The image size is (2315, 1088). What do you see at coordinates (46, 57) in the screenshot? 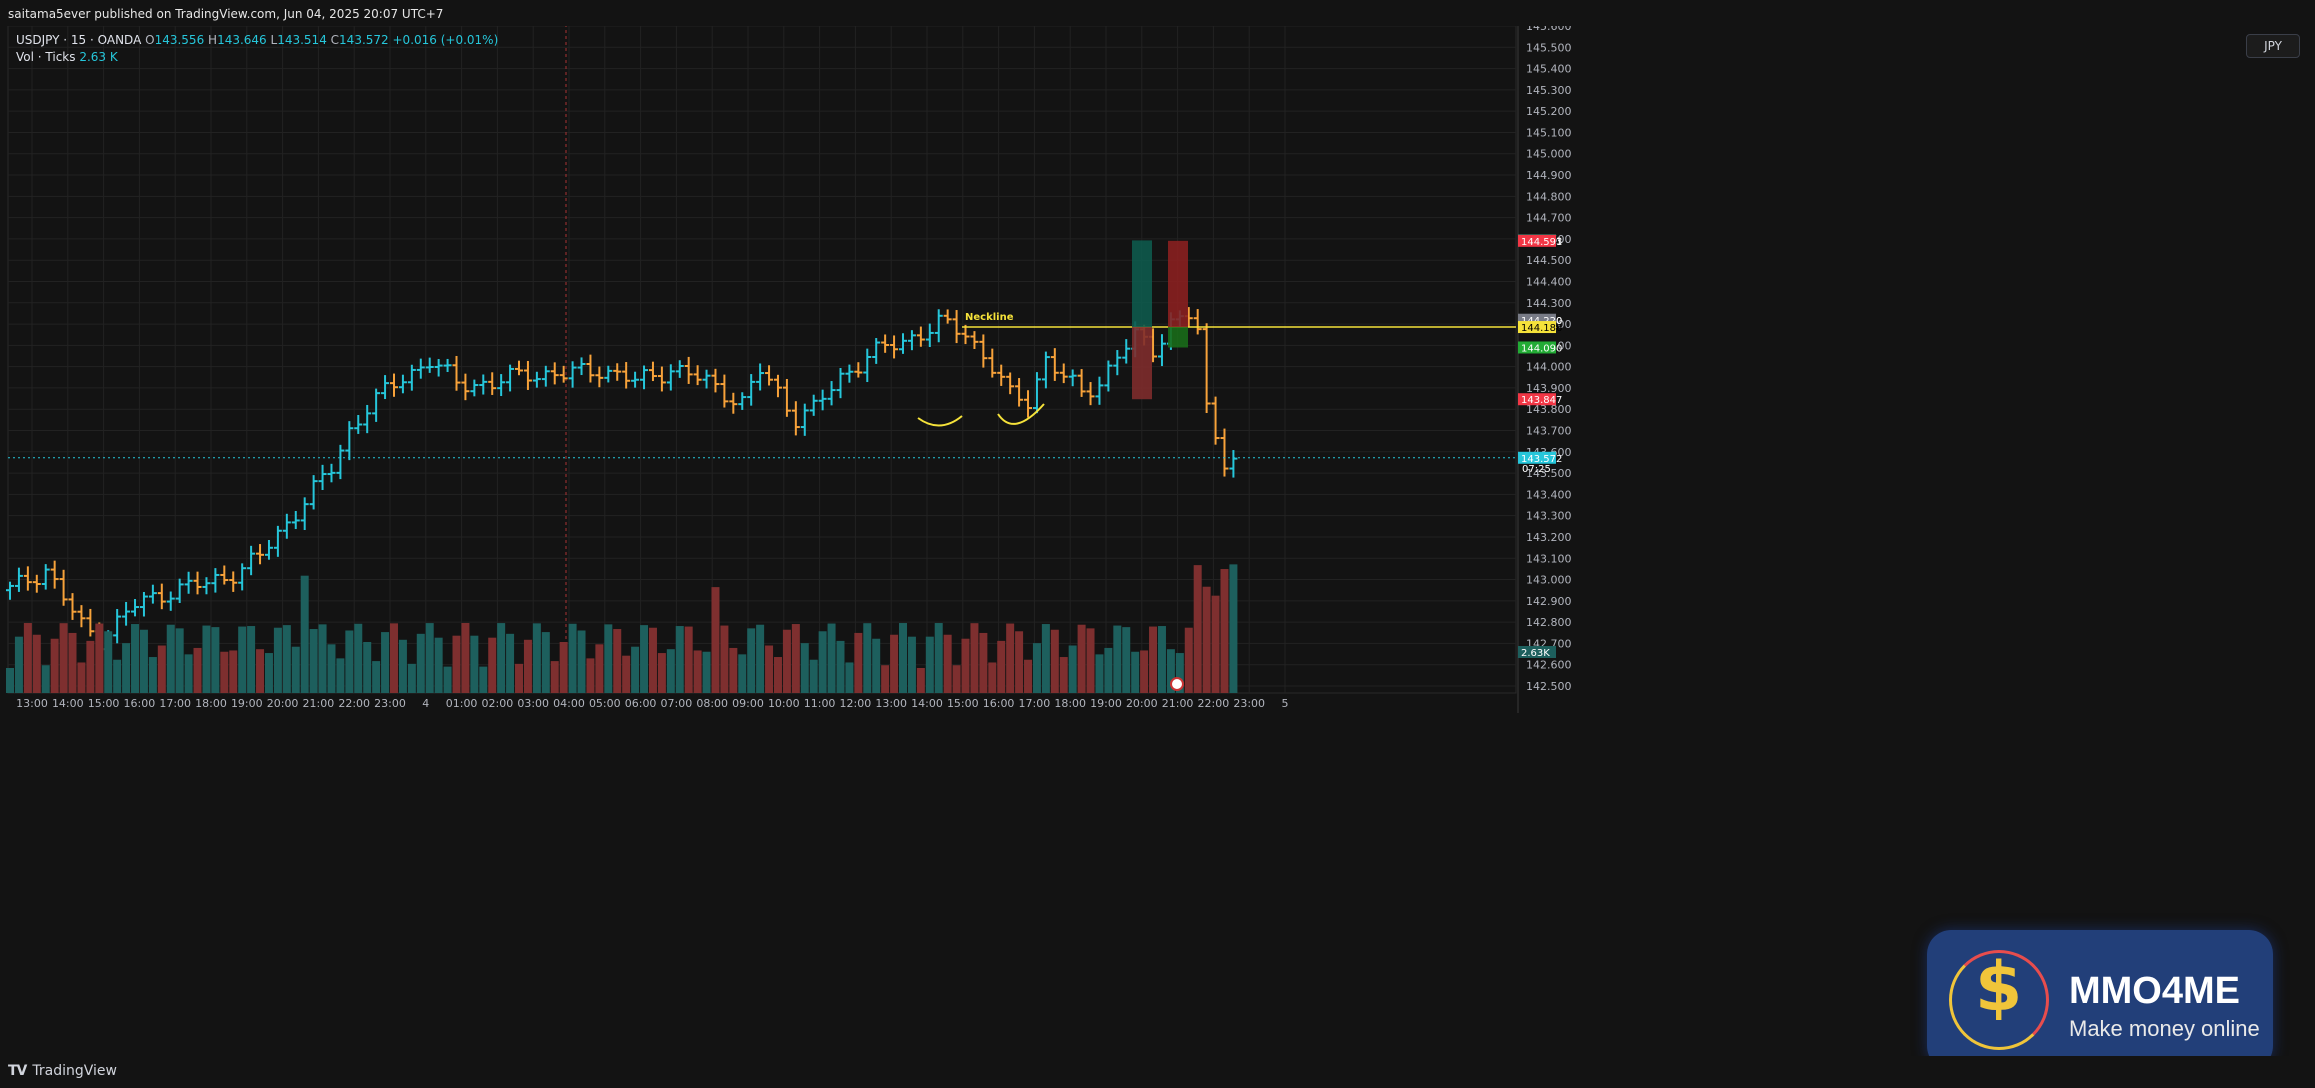
I see `volume-label: Vol · Ticks` at bounding box center [46, 57].